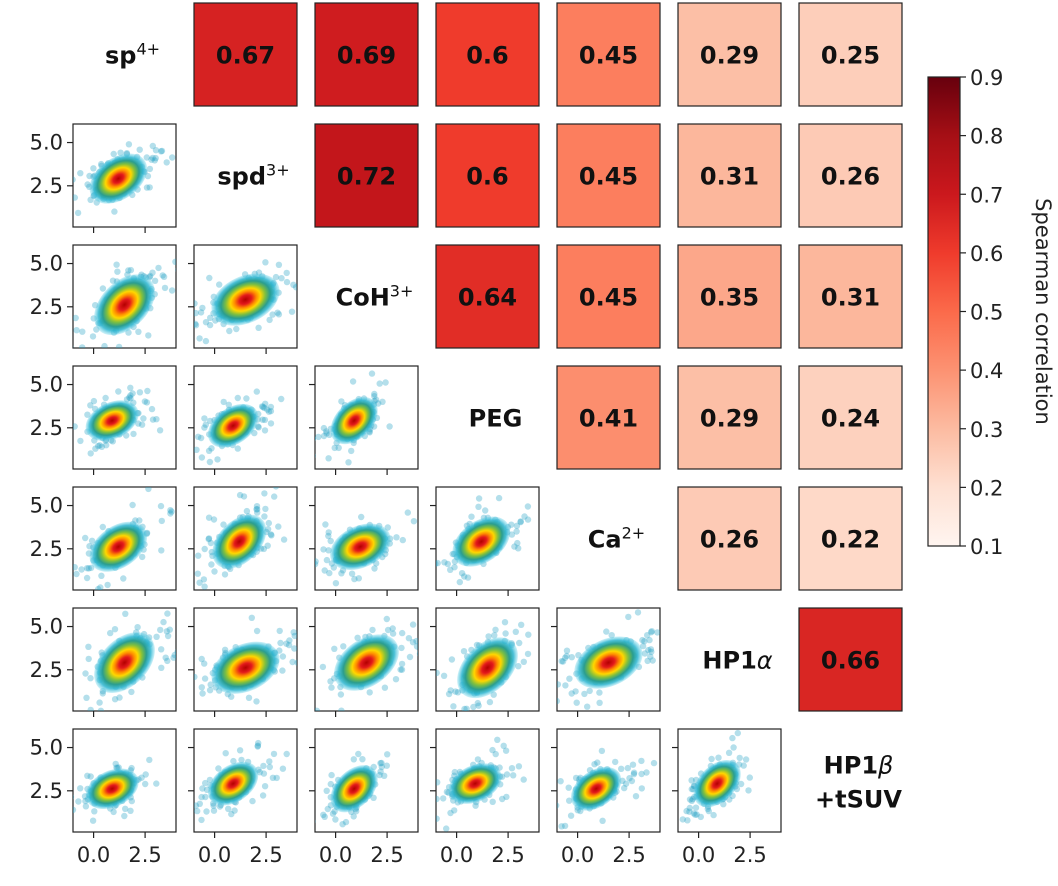 This screenshot has width=1058, height=886. Describe the element at coordinates (986, 488) in the screenshot. I see `colorbar-tick-label: 0.2` at that location.